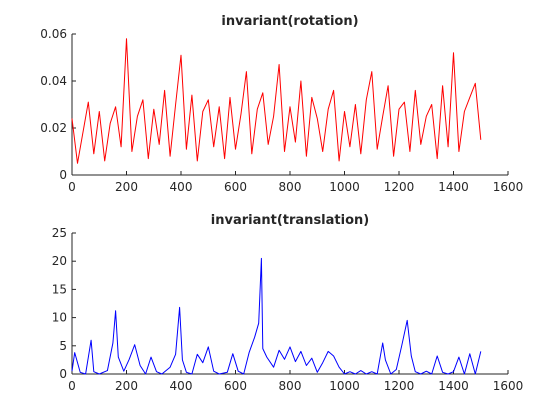 This screenshot has width=560, height=420. What do you see at coordinates (53, 128) in the screenshot?
I see `y-tick-label: 0.02` at bounding box center [53, 128].